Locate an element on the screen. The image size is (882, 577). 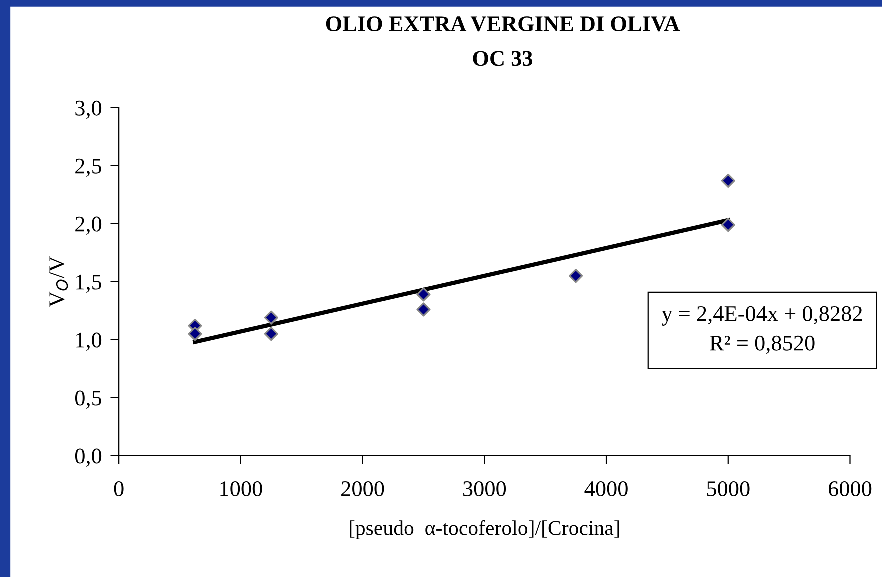
x-tick-label: 2000 is located at coordinates (363, 488).